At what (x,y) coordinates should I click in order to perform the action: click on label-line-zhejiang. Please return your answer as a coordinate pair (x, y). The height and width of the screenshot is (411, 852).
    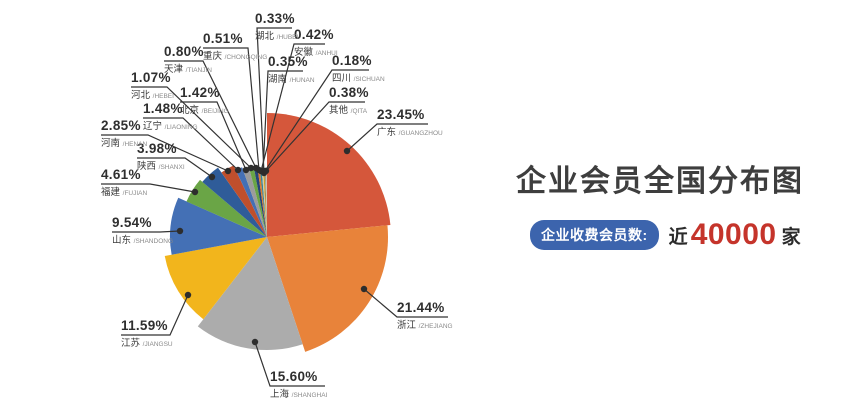
    Looking at the image, I should click on (405, 303).